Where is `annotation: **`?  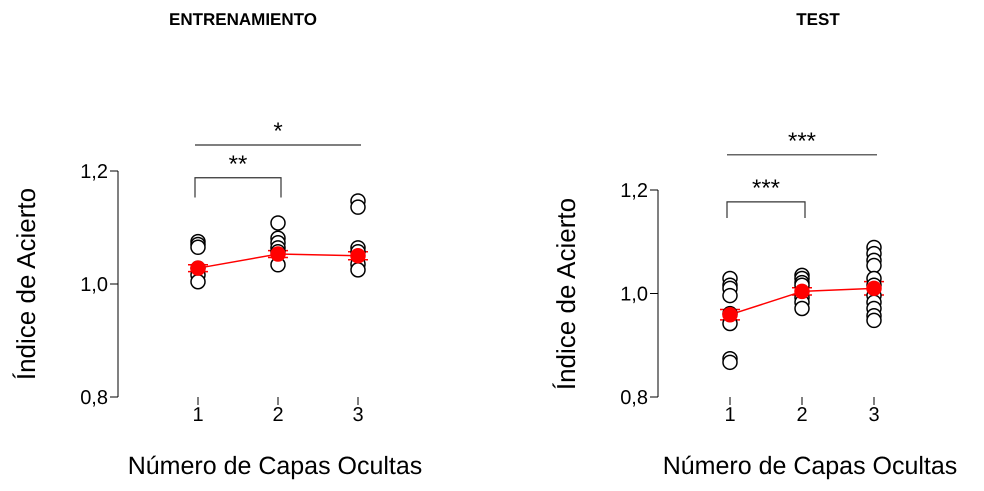
annotation: ** is located at coordinates (238, 164).